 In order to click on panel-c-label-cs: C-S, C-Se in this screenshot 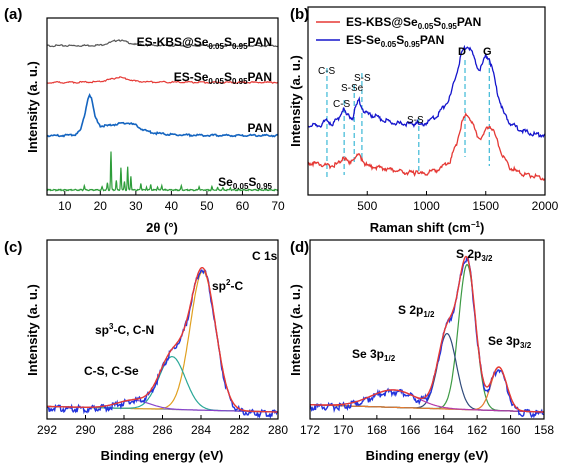, I will do `click(111, 371)`.